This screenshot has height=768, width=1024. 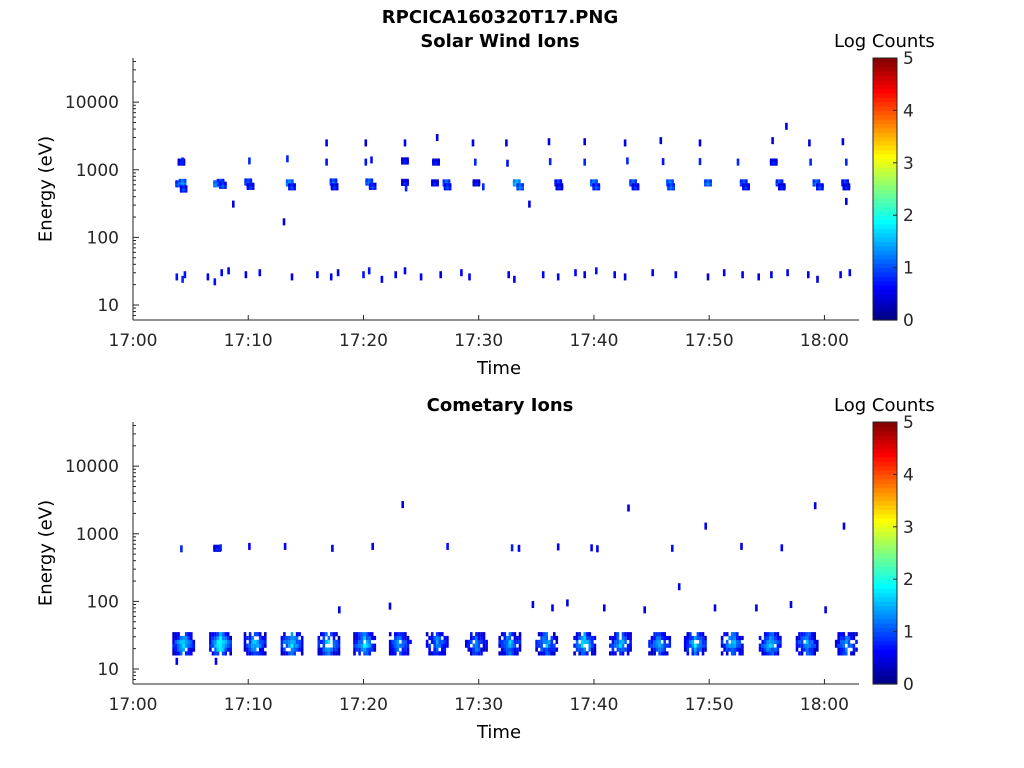 What do you see at coordinates (103, 602) in the screenshot?
I see `y-tick-label: 100` at bounding box center [103, 602].